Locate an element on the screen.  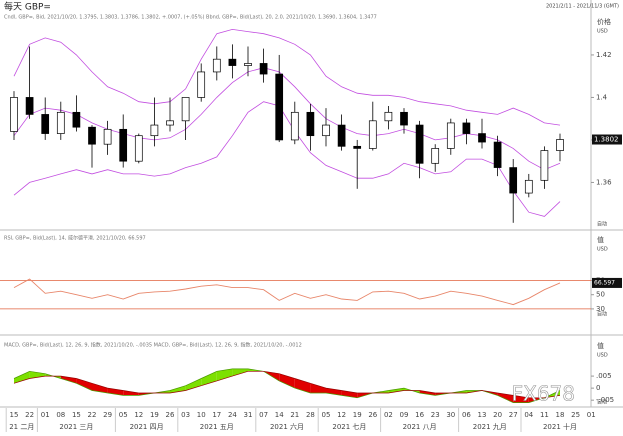
x-group-label: 2021 八月 is located at coordinates (420, 427).